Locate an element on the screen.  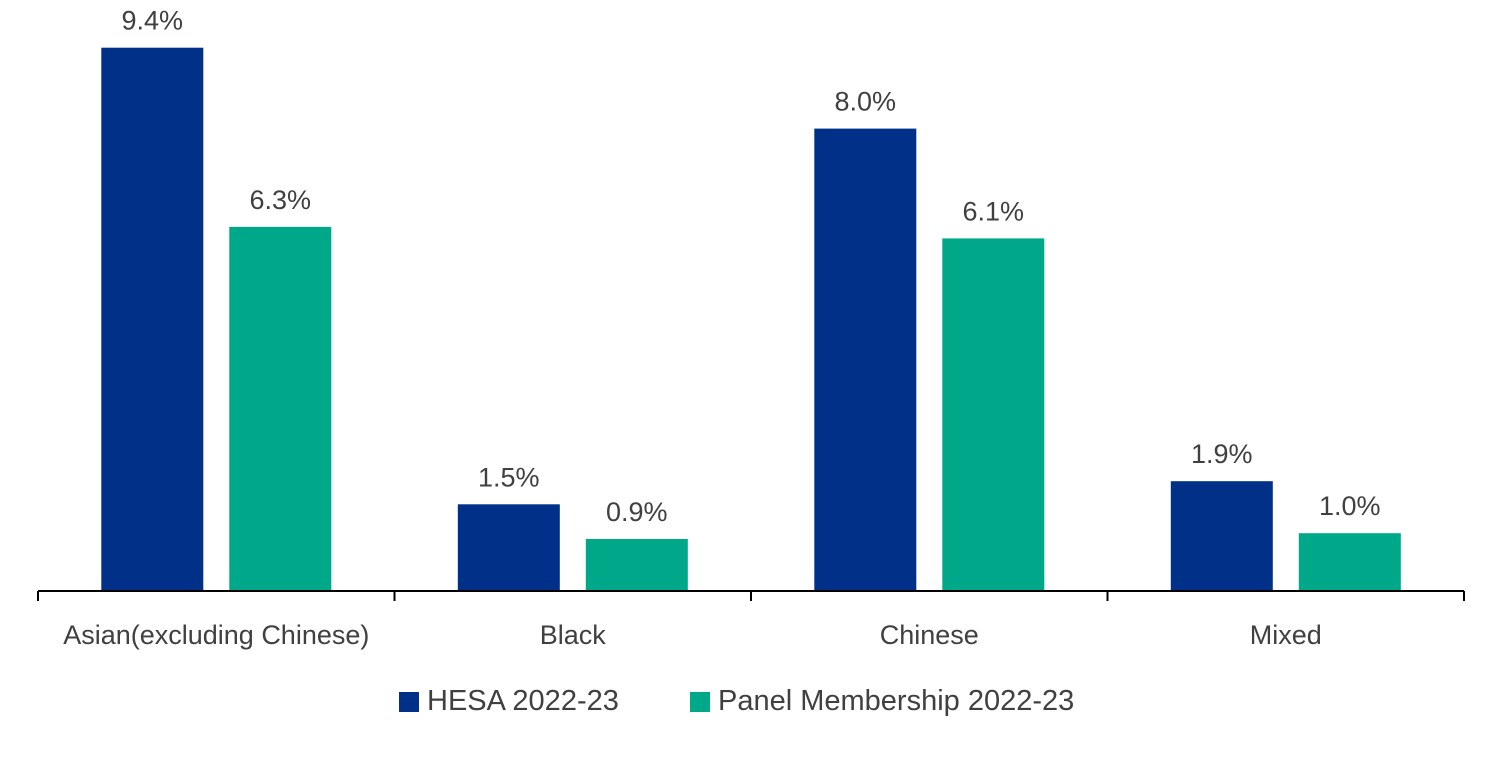
category-label: Asian(excluding Chinese) is located at coordinates (216, 635).